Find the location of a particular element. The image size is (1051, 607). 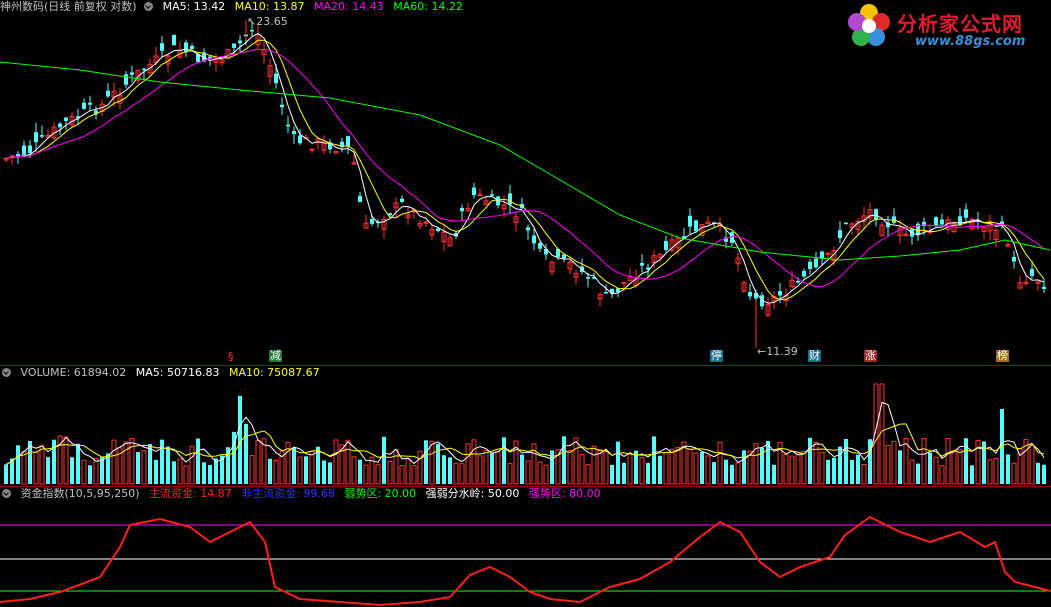

event-tag-finance: 财 is located at coordinates (814, 355).